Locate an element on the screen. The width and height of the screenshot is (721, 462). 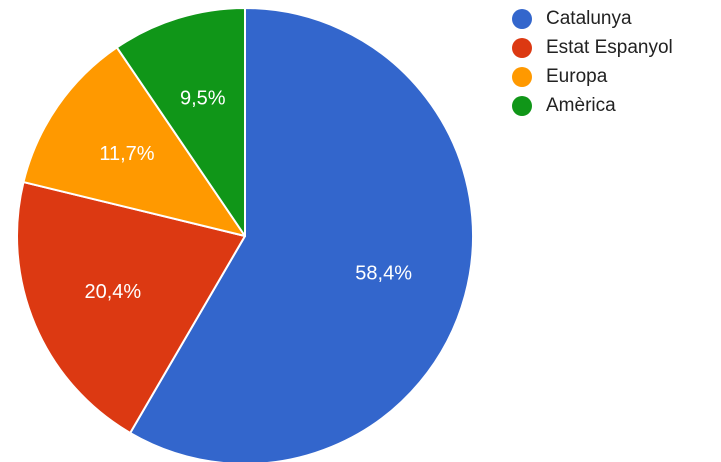
legend-label-europa: Europa is located at coordinates (577, 76).